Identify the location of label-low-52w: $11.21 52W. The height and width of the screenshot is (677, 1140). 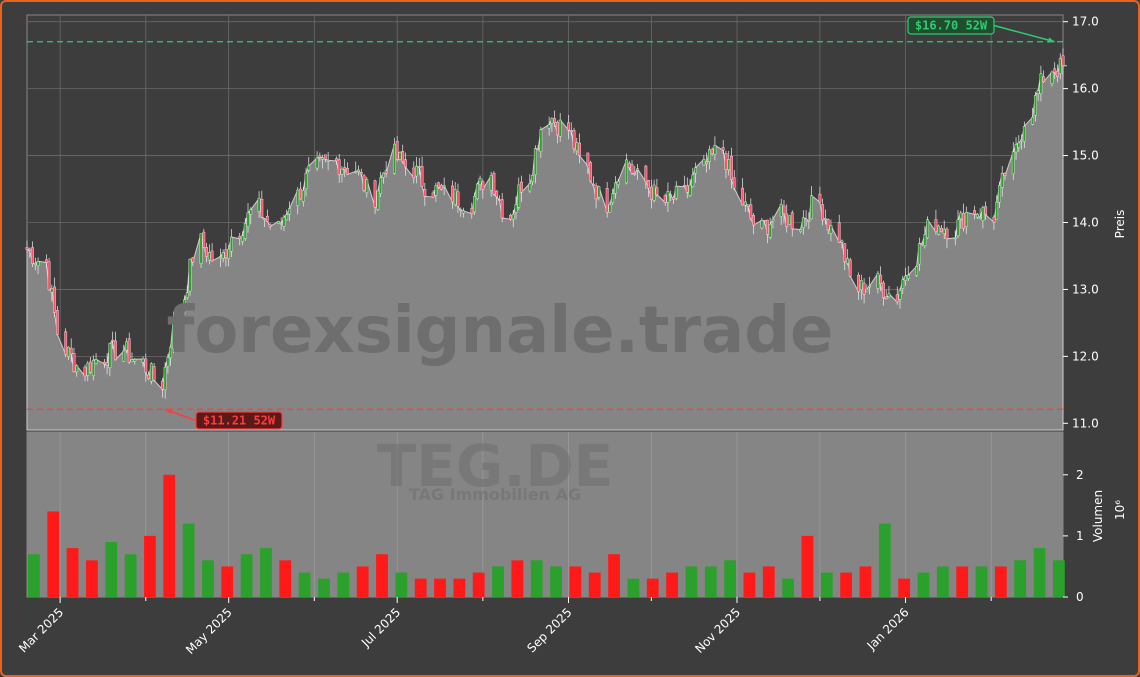
(239, 421).